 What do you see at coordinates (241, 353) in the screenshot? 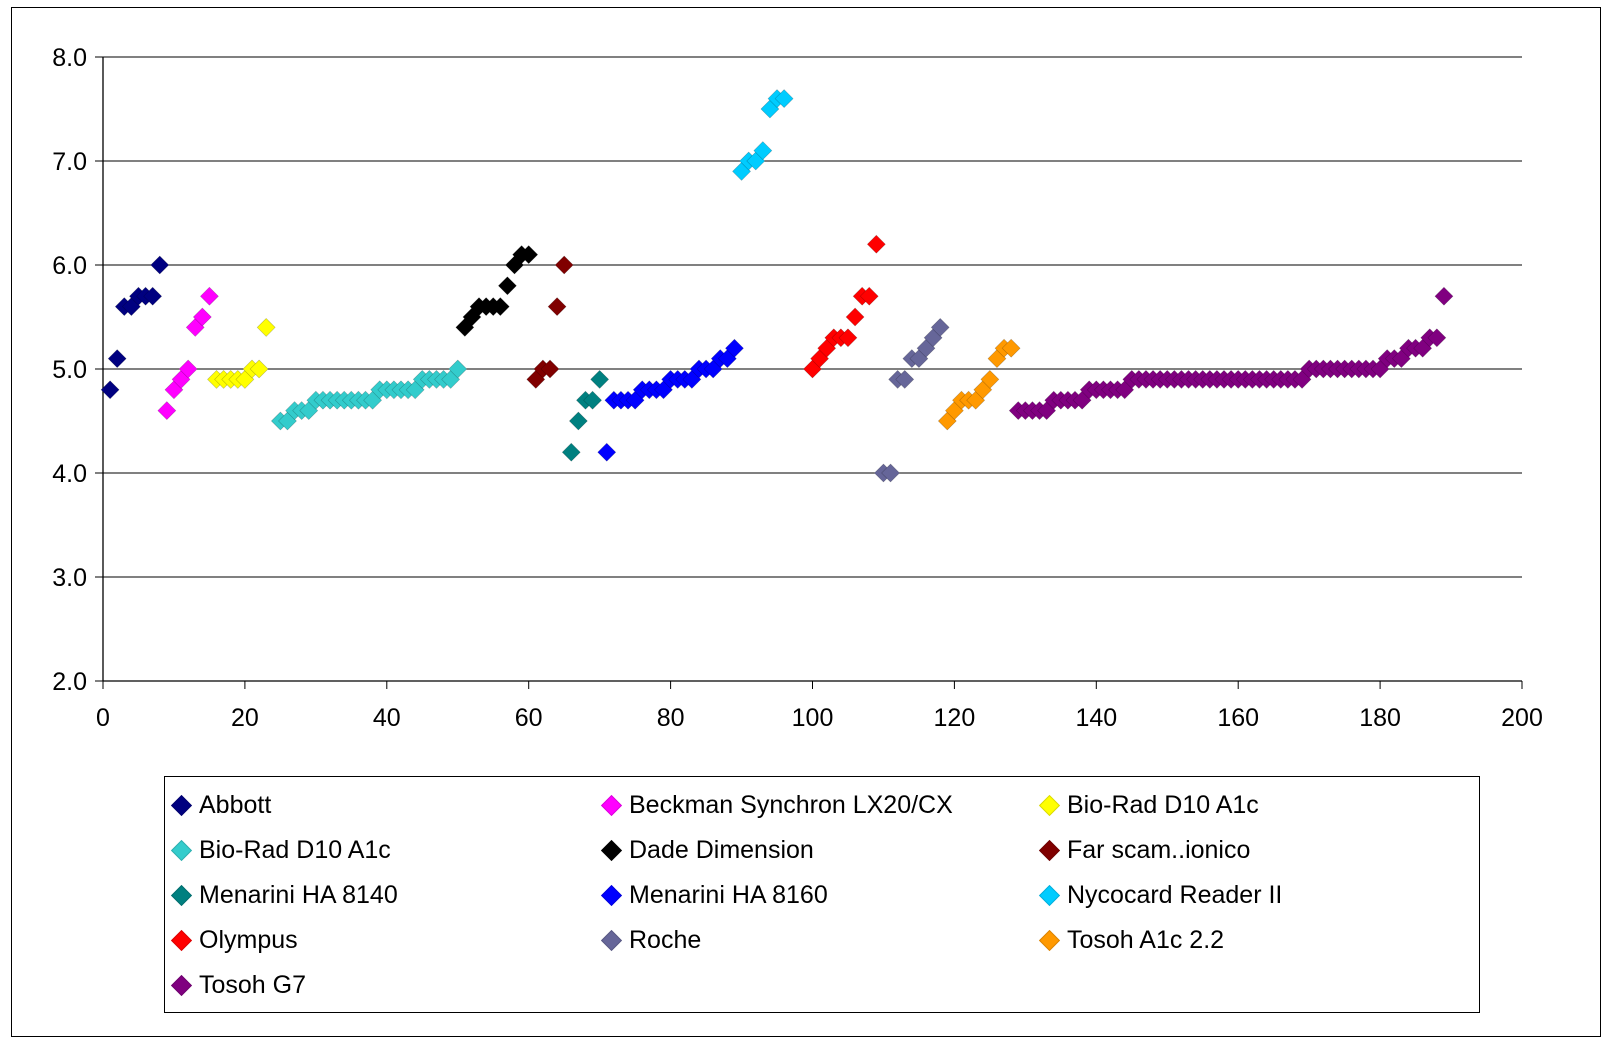
I see `series-2-points` at bounding box center [241, 353].